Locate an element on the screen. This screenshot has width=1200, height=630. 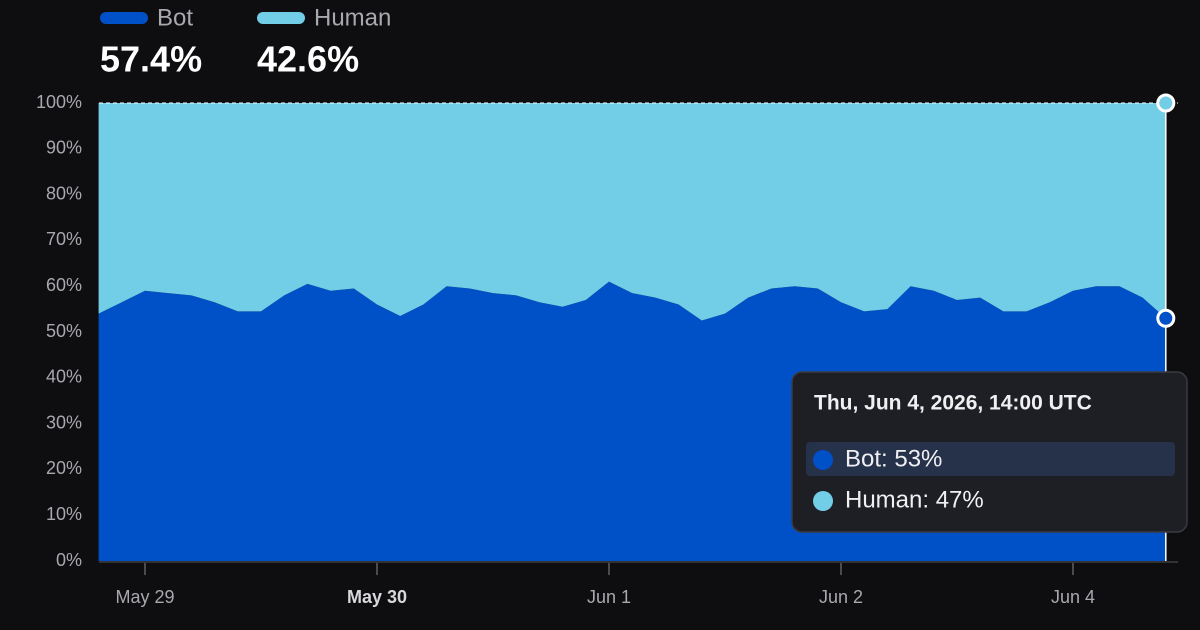
y-tick-label: 30% is located at coordinates (64, 422).